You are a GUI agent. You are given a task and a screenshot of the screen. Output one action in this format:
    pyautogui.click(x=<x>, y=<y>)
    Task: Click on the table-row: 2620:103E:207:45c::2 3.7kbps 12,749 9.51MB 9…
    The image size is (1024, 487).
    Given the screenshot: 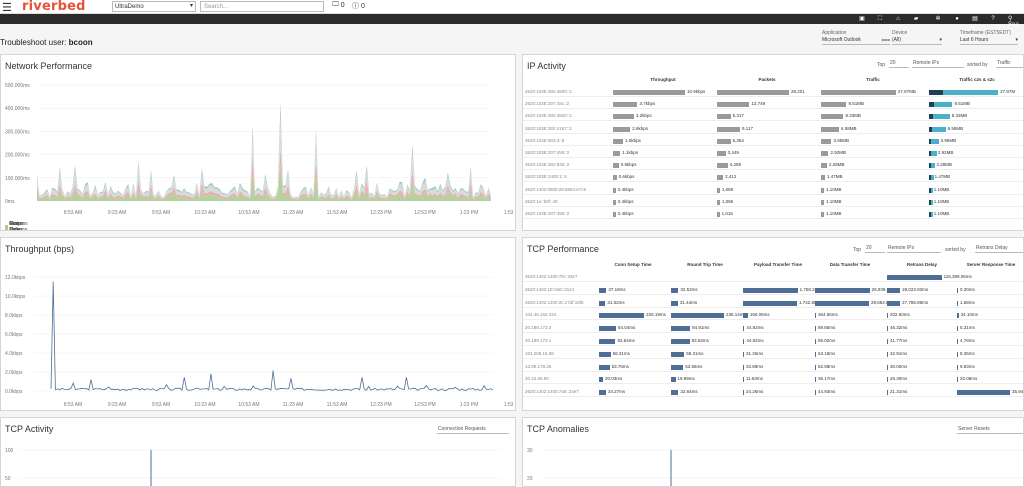 What is the action you would take?
    pyautogui.click(x=773, y=104)
    